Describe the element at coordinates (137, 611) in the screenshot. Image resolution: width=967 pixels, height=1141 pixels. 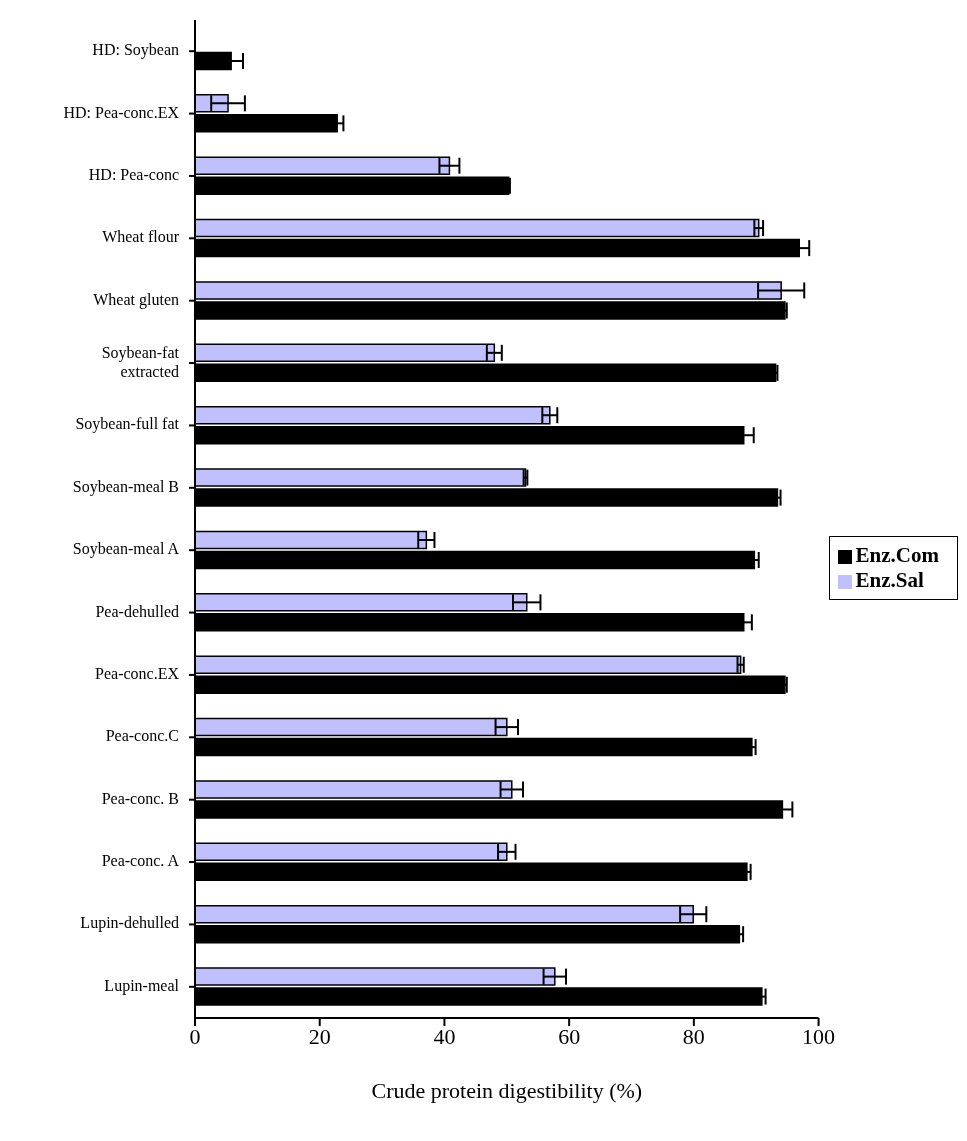
I see `y-tick-label: Pea-dehulled` at that location.